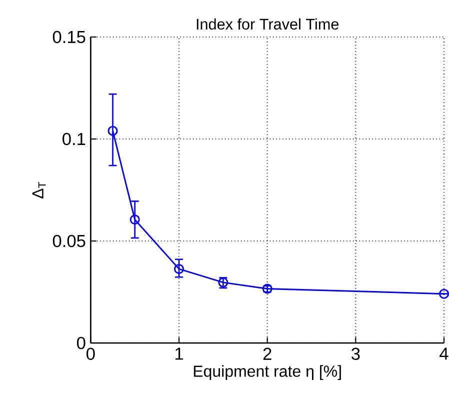  I want to click on x-tick-label: 4, so click(444, 354).